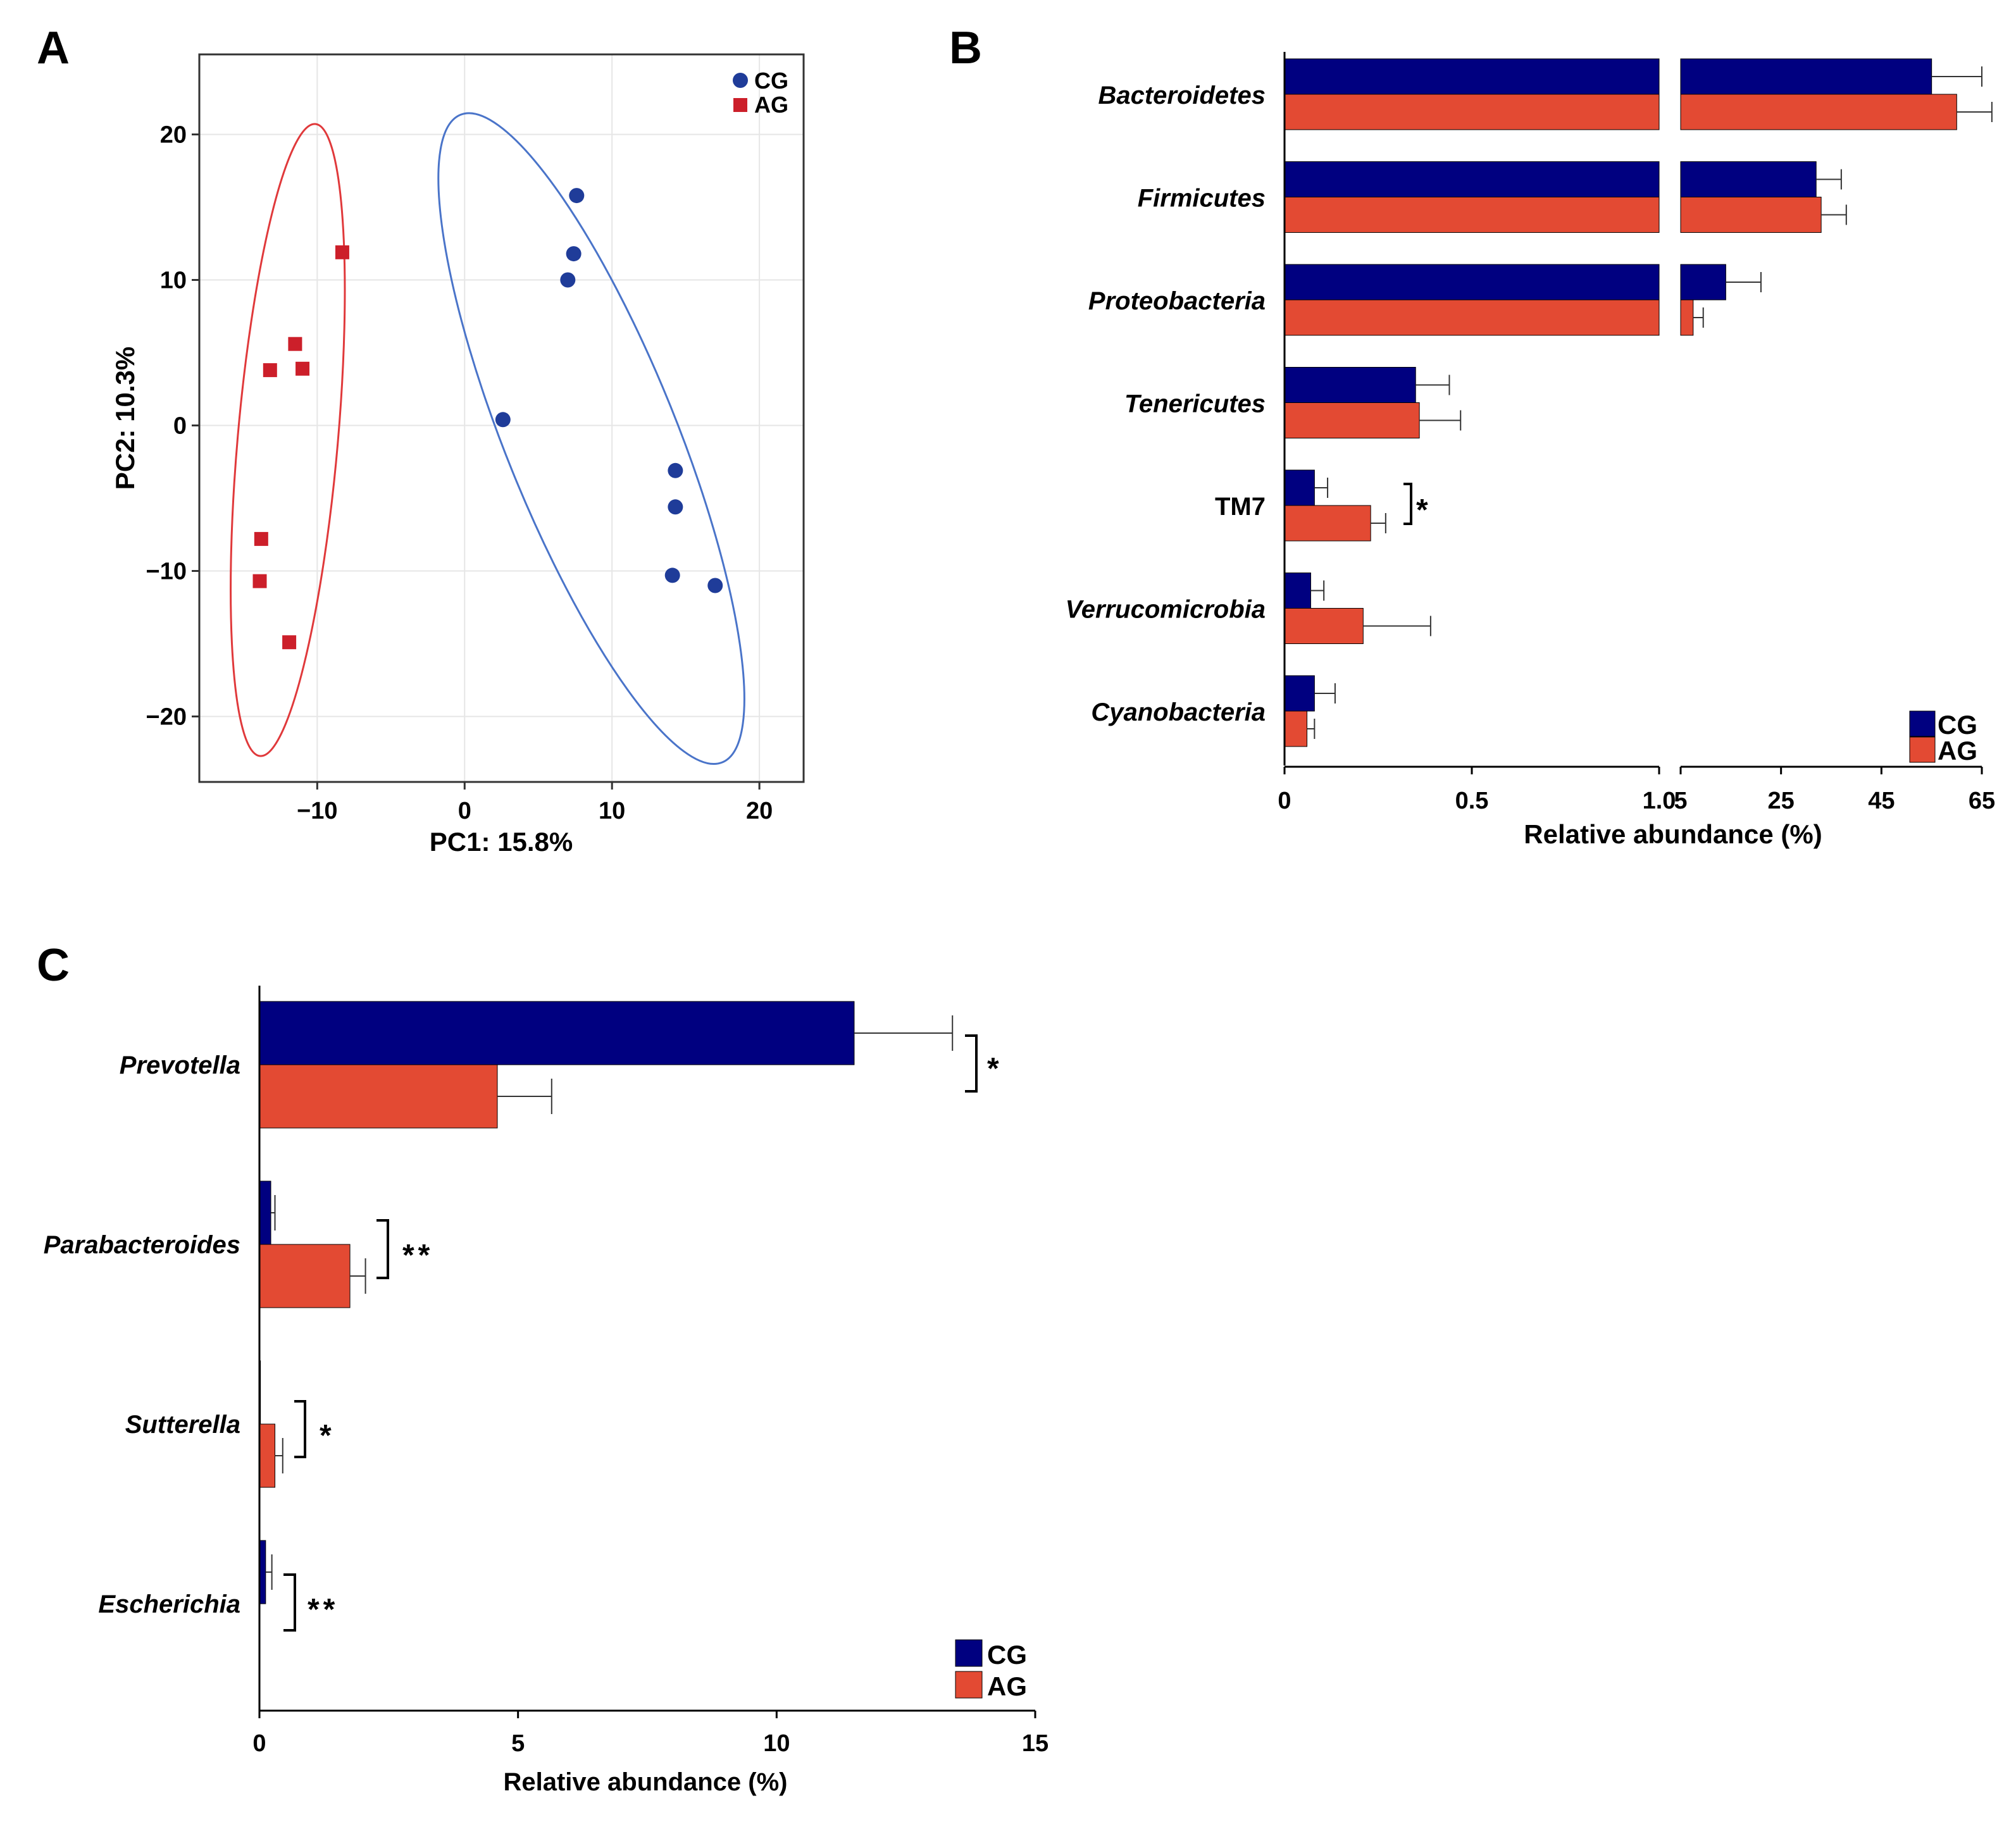  I want to click on panel-a-legend: CG AG, so click(760, 93).